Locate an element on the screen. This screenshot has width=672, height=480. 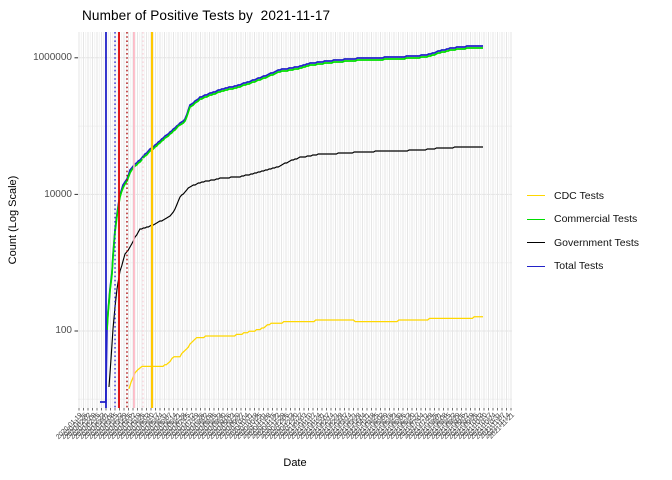
x-axis-title: Date is located at coordinates (295, 463).